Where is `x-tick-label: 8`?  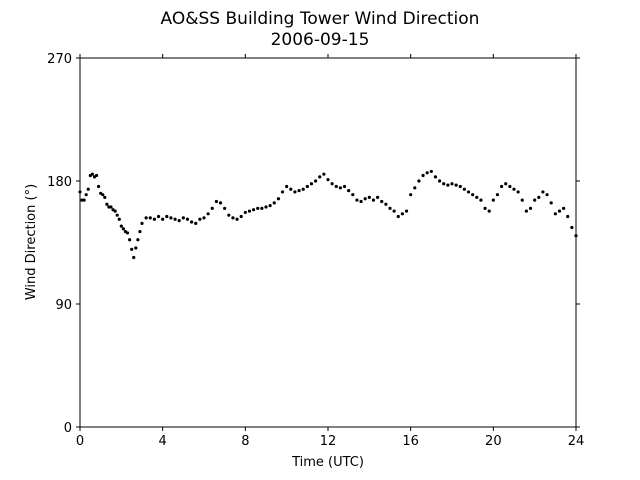
x-tick-label: 8 is located at coordinates (245, 441).